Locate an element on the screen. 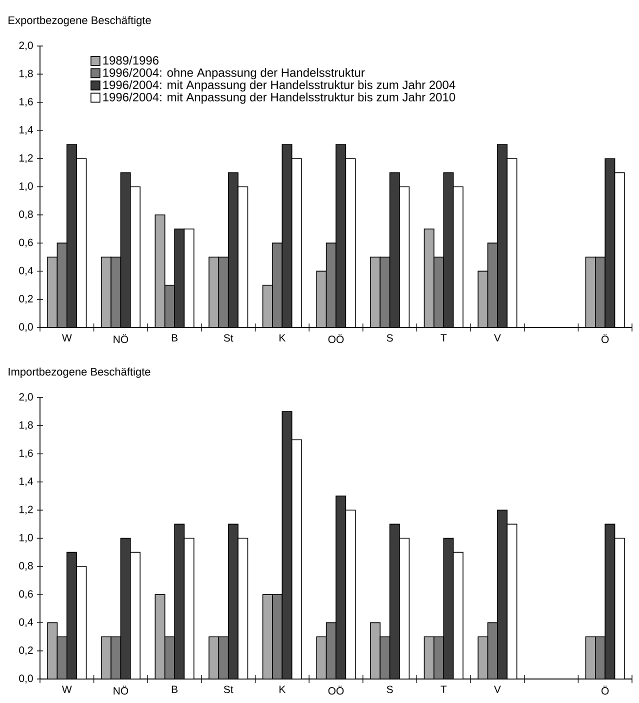  chart-title: Exportbezogene Beschäftigte is located at coordinates (79, 21).